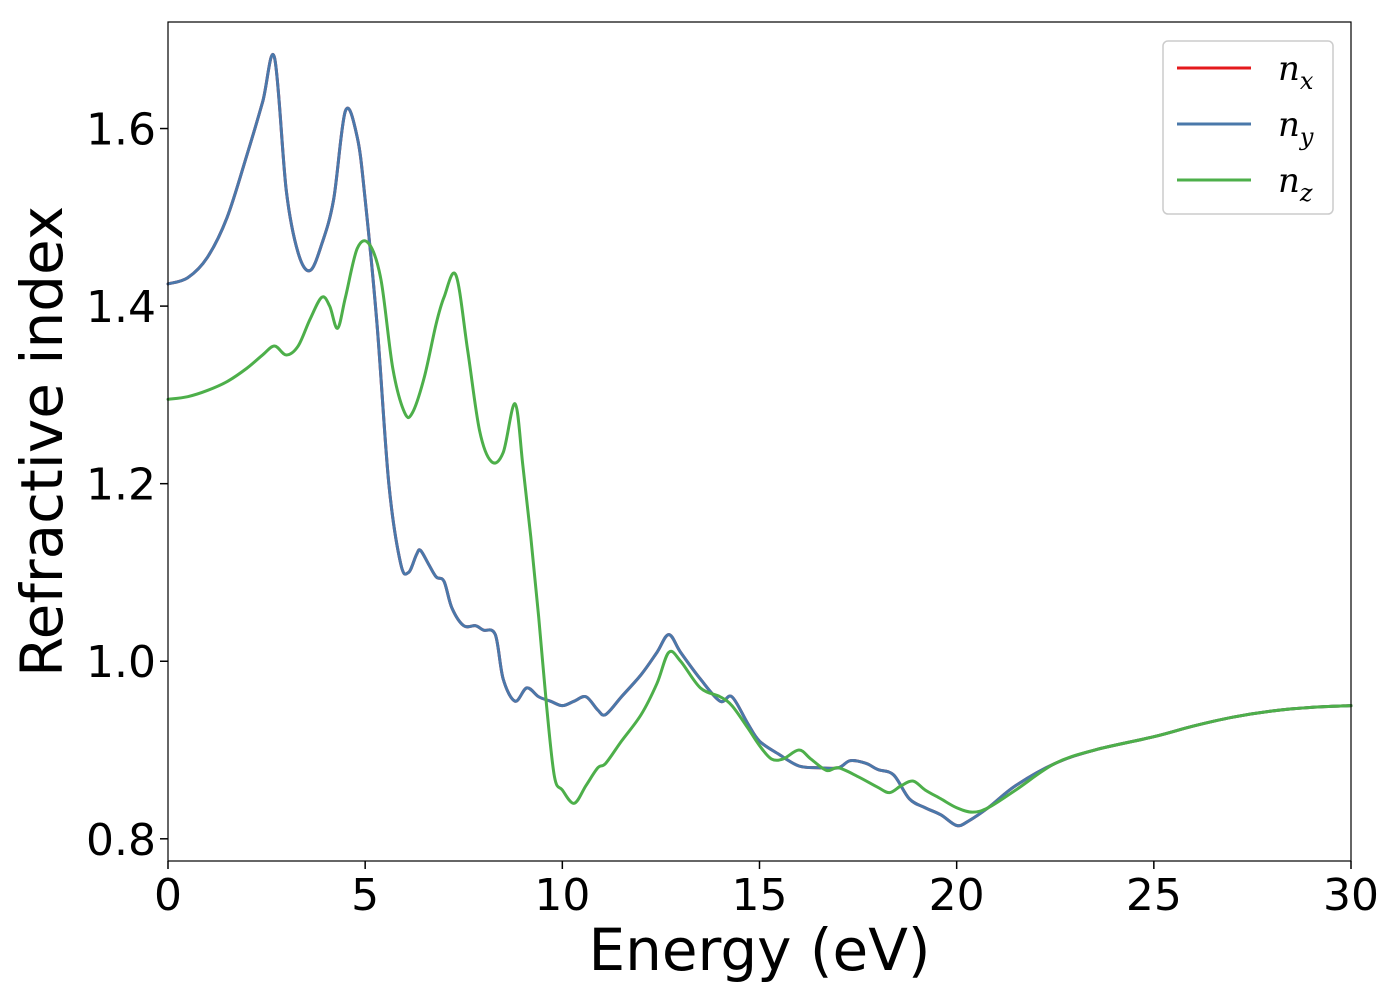 This screenshot has width=1400, height=1000. I want to click on legend-box, so click(1248, 127).